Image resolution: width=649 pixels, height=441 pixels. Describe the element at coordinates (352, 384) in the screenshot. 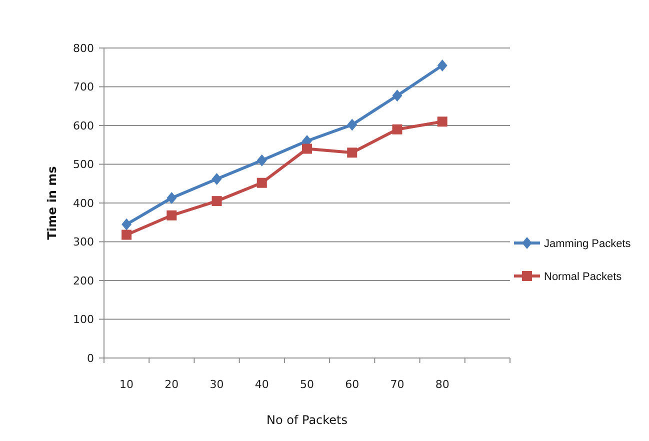

I see `x-tick-label: 60` at that location.